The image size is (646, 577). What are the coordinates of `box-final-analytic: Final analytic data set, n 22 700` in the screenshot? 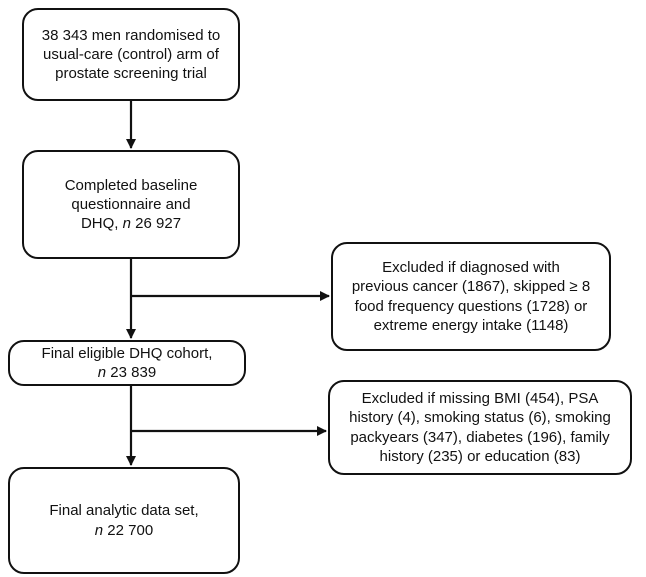 It's located at (124, 520).